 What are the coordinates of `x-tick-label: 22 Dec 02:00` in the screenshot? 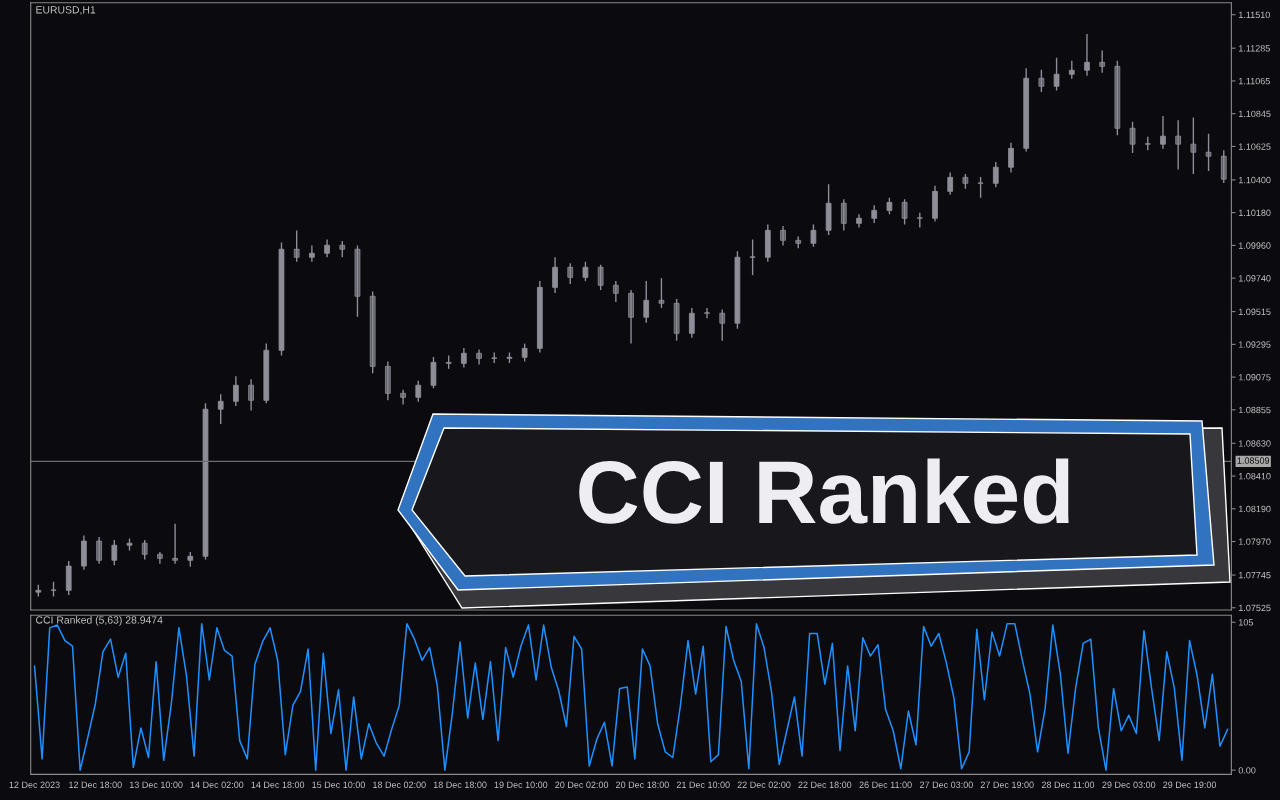 It's located at (764, 784).